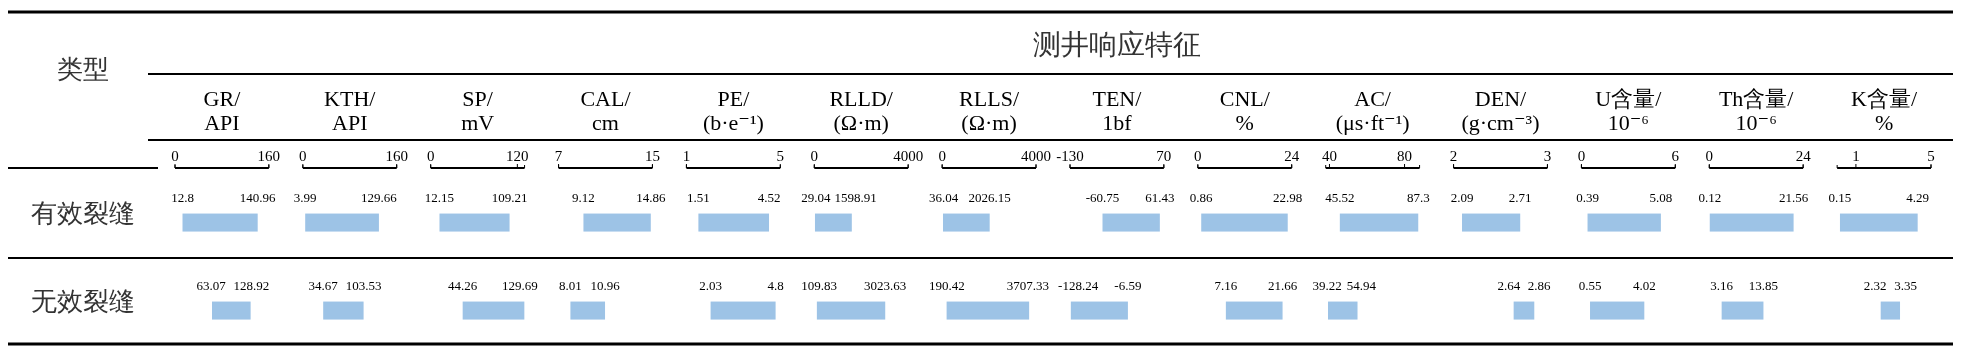  Describe the element at coordinates (1226, 285) in the screenshot. I see `annotation: 7.16` at that location.